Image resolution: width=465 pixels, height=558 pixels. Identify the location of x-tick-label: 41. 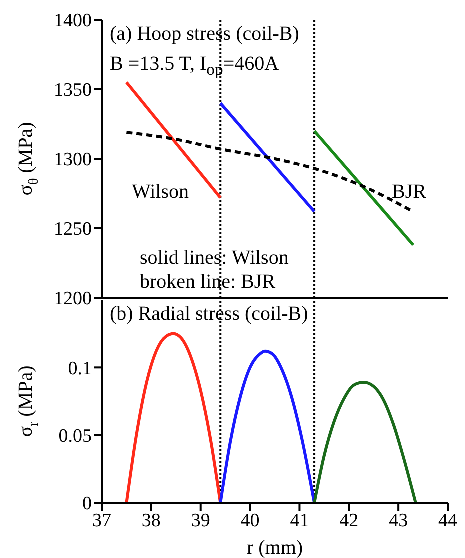
(300, 521).